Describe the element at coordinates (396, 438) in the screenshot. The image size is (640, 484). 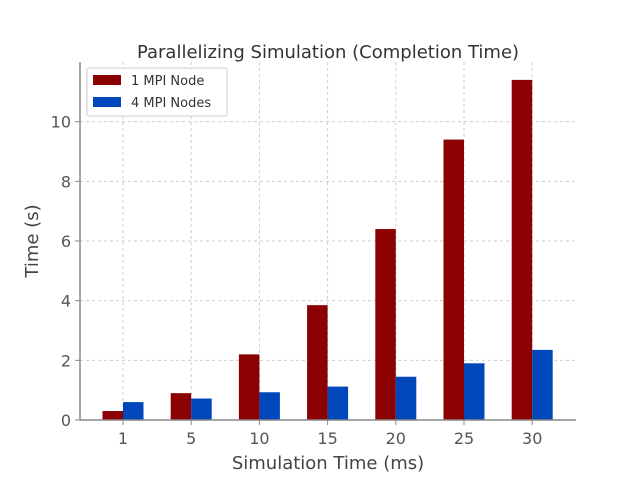
I see `x-tick-label-4: 20` at that location.